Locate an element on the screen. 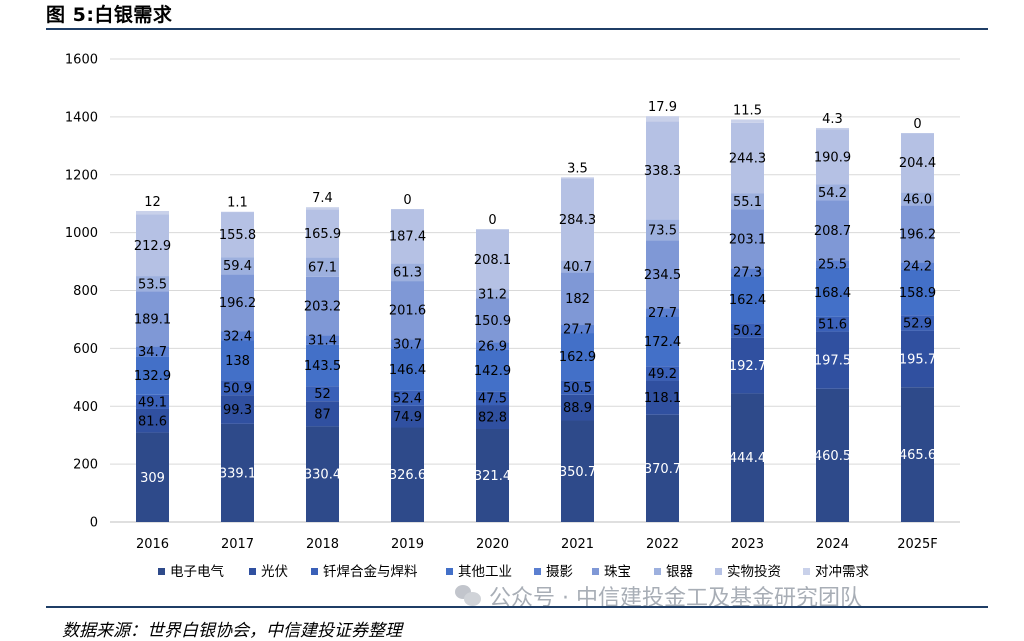 This screenshot has width=1024, height=641. x-tick-label: 2025F is located at coordinates (917, 544).